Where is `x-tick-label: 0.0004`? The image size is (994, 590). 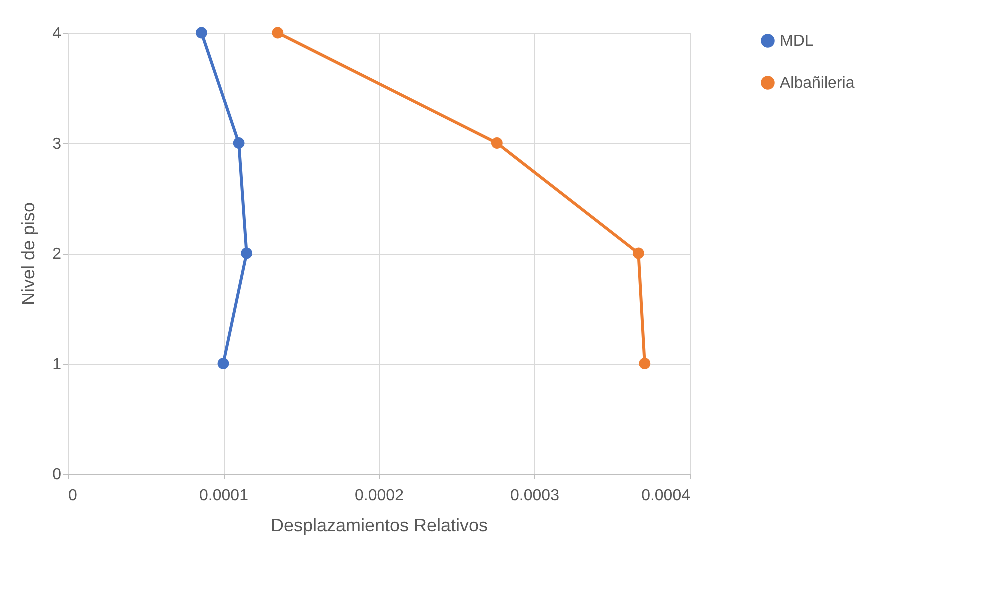 x-tick-label: 0.0004 is located at coordinates (666, 496).